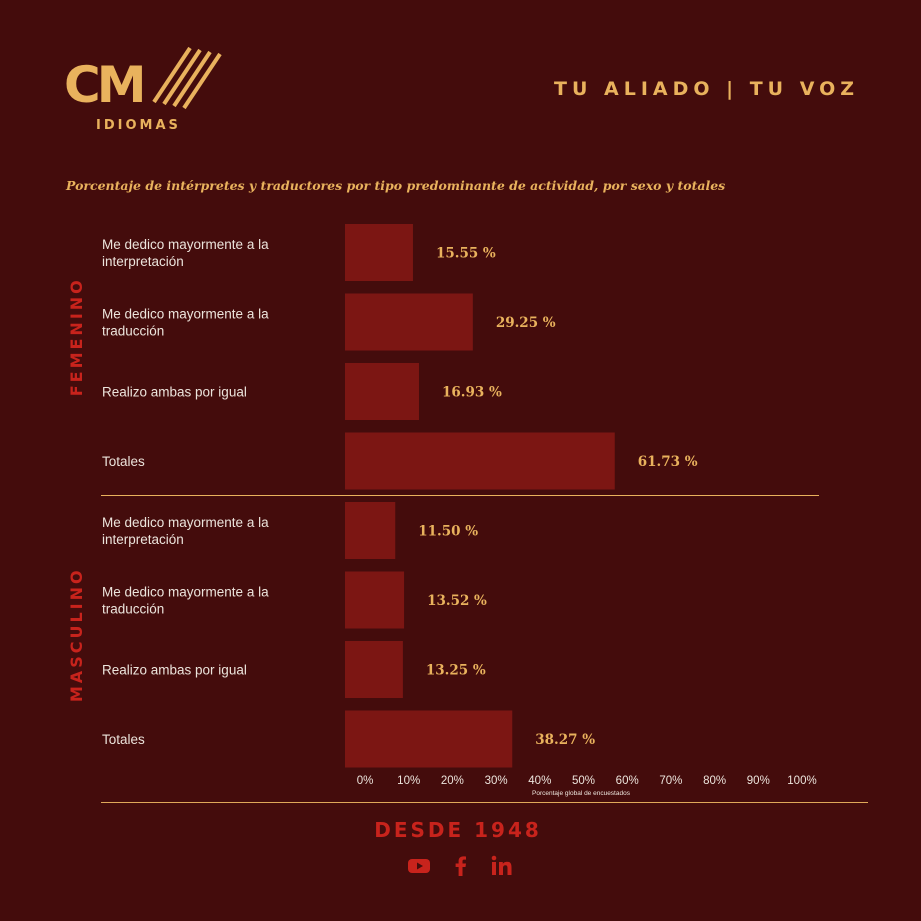 The height and width of the screenshot is (921, 921). I want to click on group-label: MASCULINO, so click(76, 634).